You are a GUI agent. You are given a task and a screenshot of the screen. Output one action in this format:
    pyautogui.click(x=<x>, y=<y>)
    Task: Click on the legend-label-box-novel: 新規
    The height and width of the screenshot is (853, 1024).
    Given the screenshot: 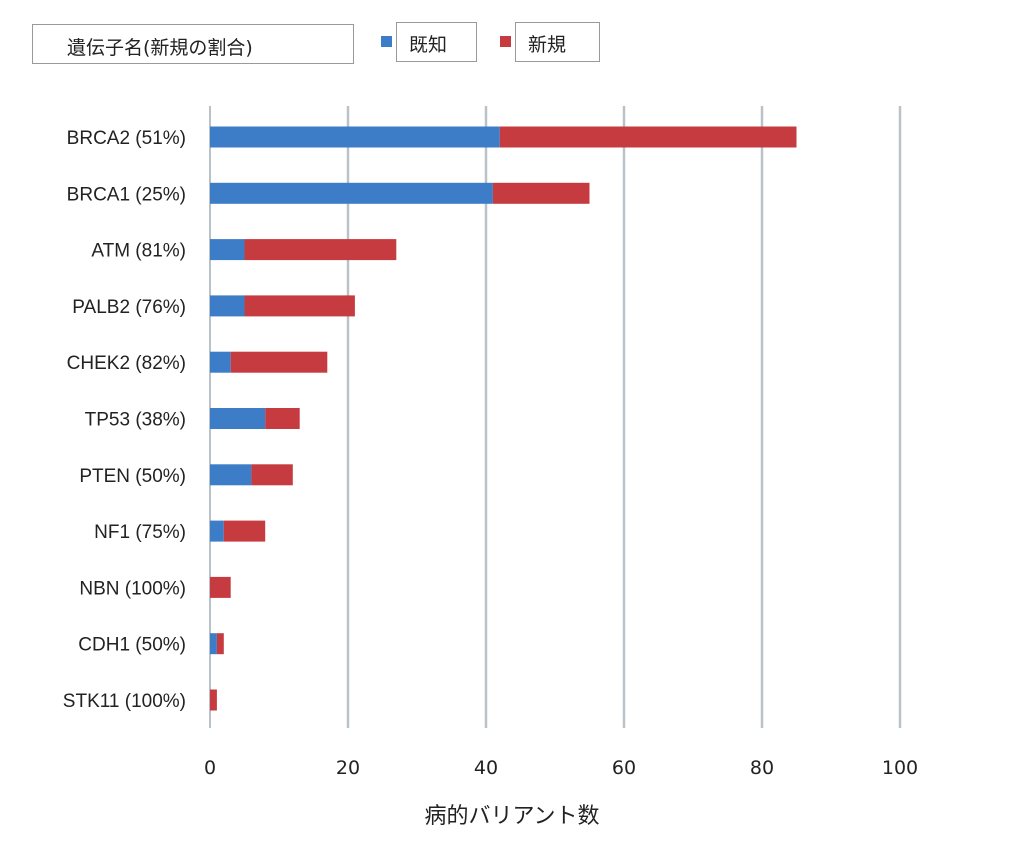 What is the action you would take?
    pyautogui.click(x=557, y=42)
    